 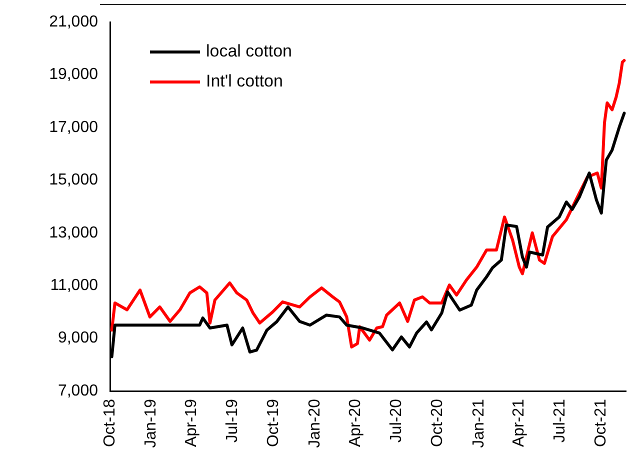 What do you see at coordinates (73, 75) in the screenshot?
I see `y-tick-label: 19,000` at bounding box center [73, 75].